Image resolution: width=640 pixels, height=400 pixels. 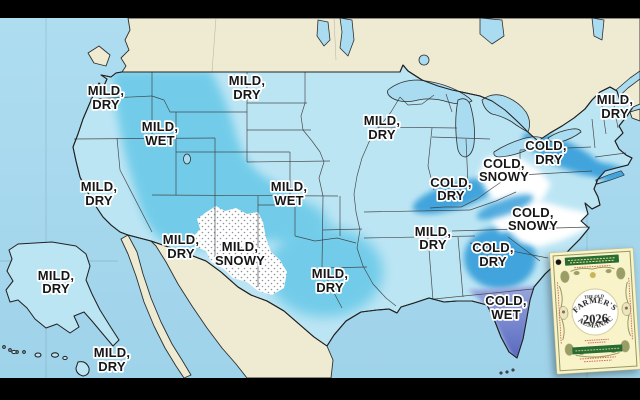 What do you see at coordinates (545, 152) in the screenshot?
I see `region-label-northeast: COLD, DRY` at bounding box center [545, 152].